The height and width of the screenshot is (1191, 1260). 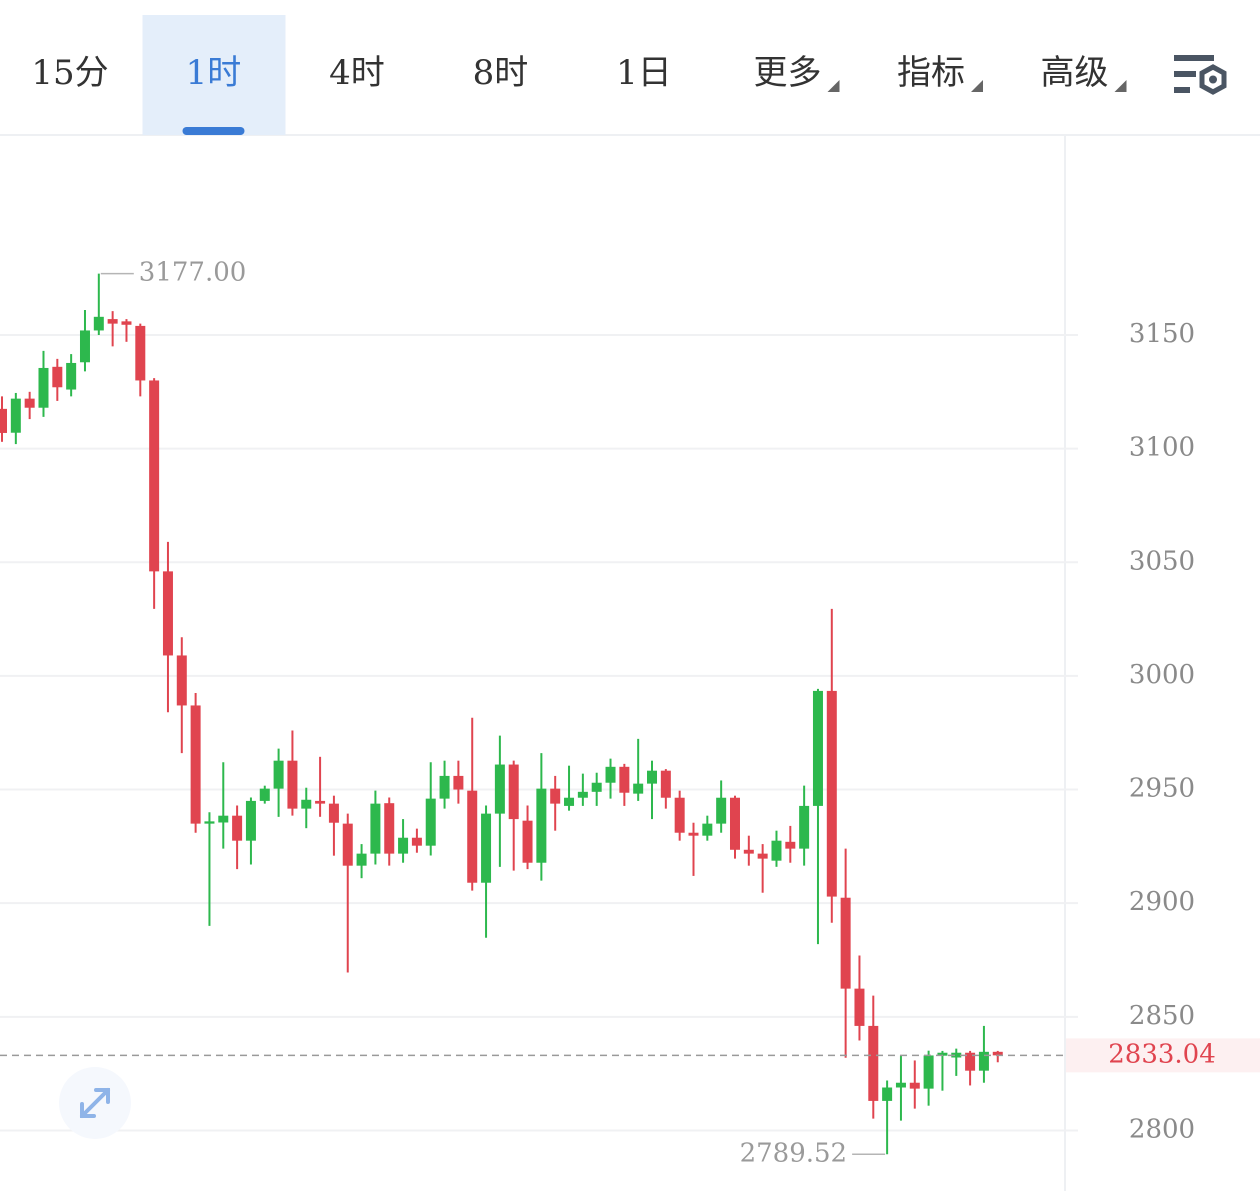 What do you see at coordinates (1162, 561) in the screenshot?
I see `y-tick-label: 3050` at bounding box center [1162, 561].